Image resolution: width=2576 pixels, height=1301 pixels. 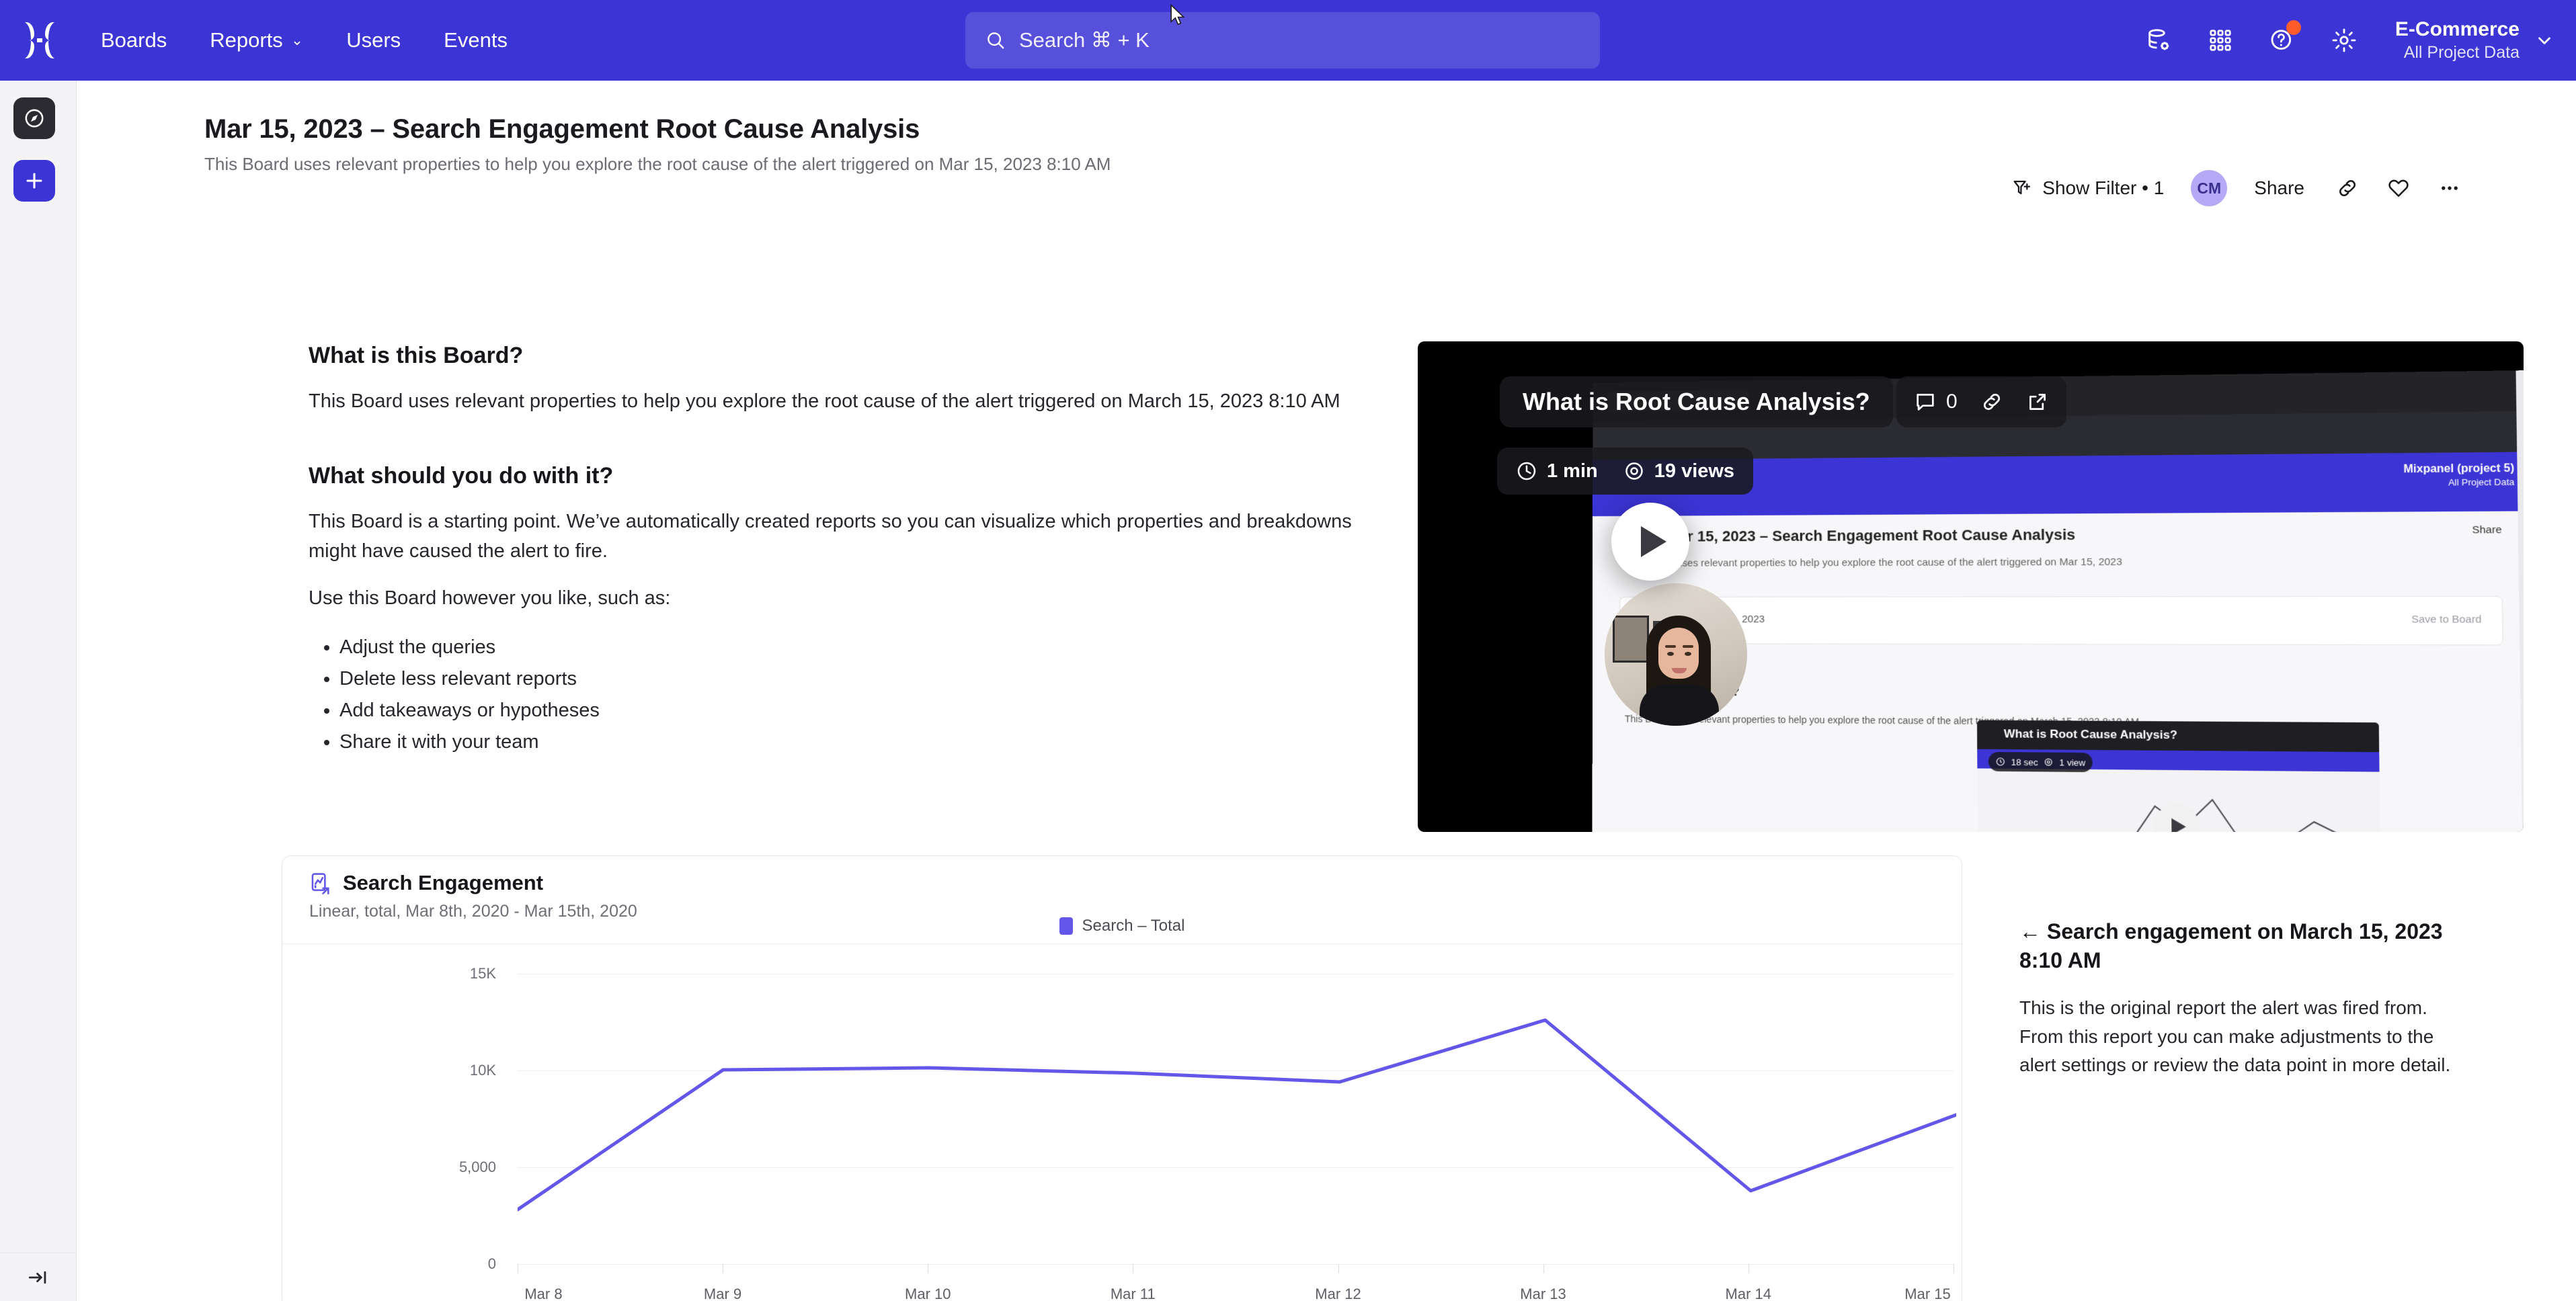 I want to click on section-heading-1: What is this Board?, so click(x=416, y=355).